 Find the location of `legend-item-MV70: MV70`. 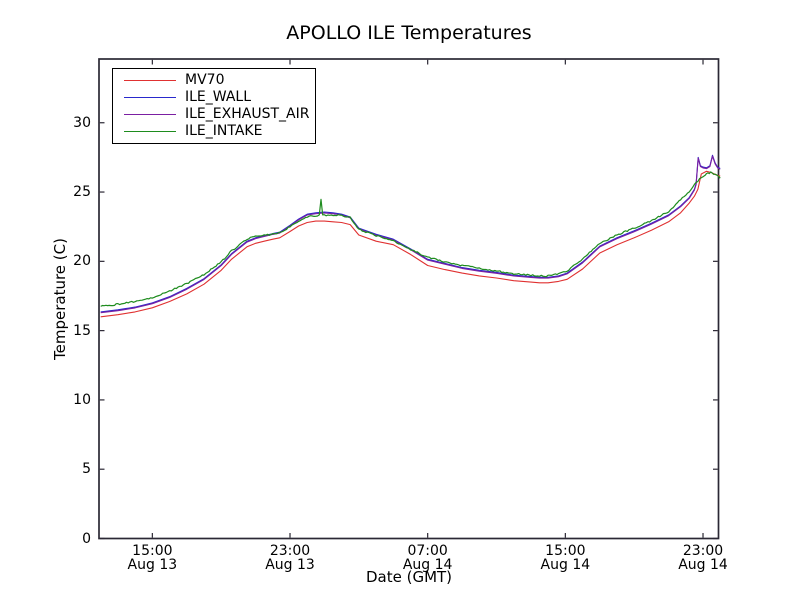

legend-item-MV70: MV70 is located at coordinates (214, 80).